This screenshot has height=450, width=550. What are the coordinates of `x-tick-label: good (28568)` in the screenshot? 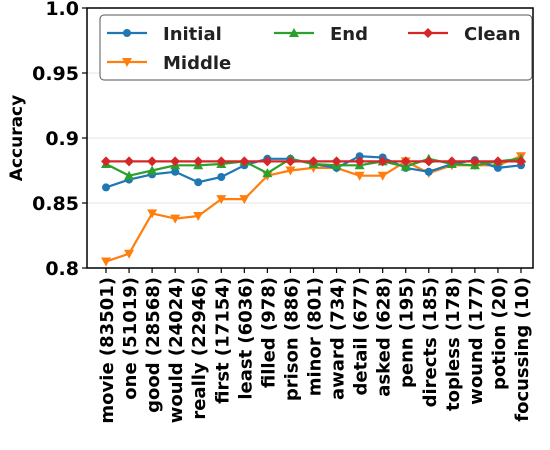 It's located at (153, 345).